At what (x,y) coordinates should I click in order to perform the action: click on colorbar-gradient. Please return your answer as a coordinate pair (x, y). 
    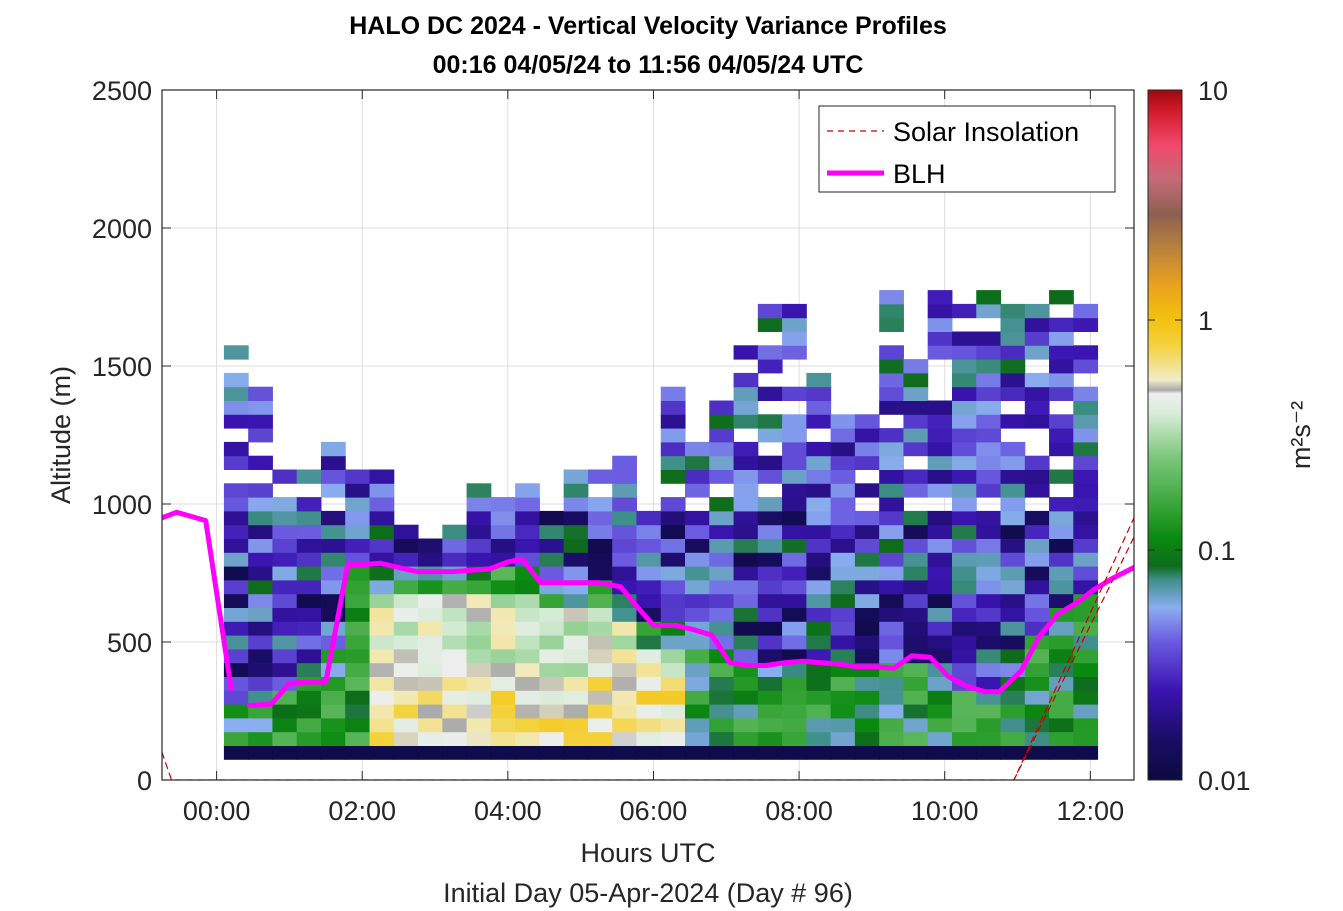
    Looking at the image, I should click on (1165, 435).